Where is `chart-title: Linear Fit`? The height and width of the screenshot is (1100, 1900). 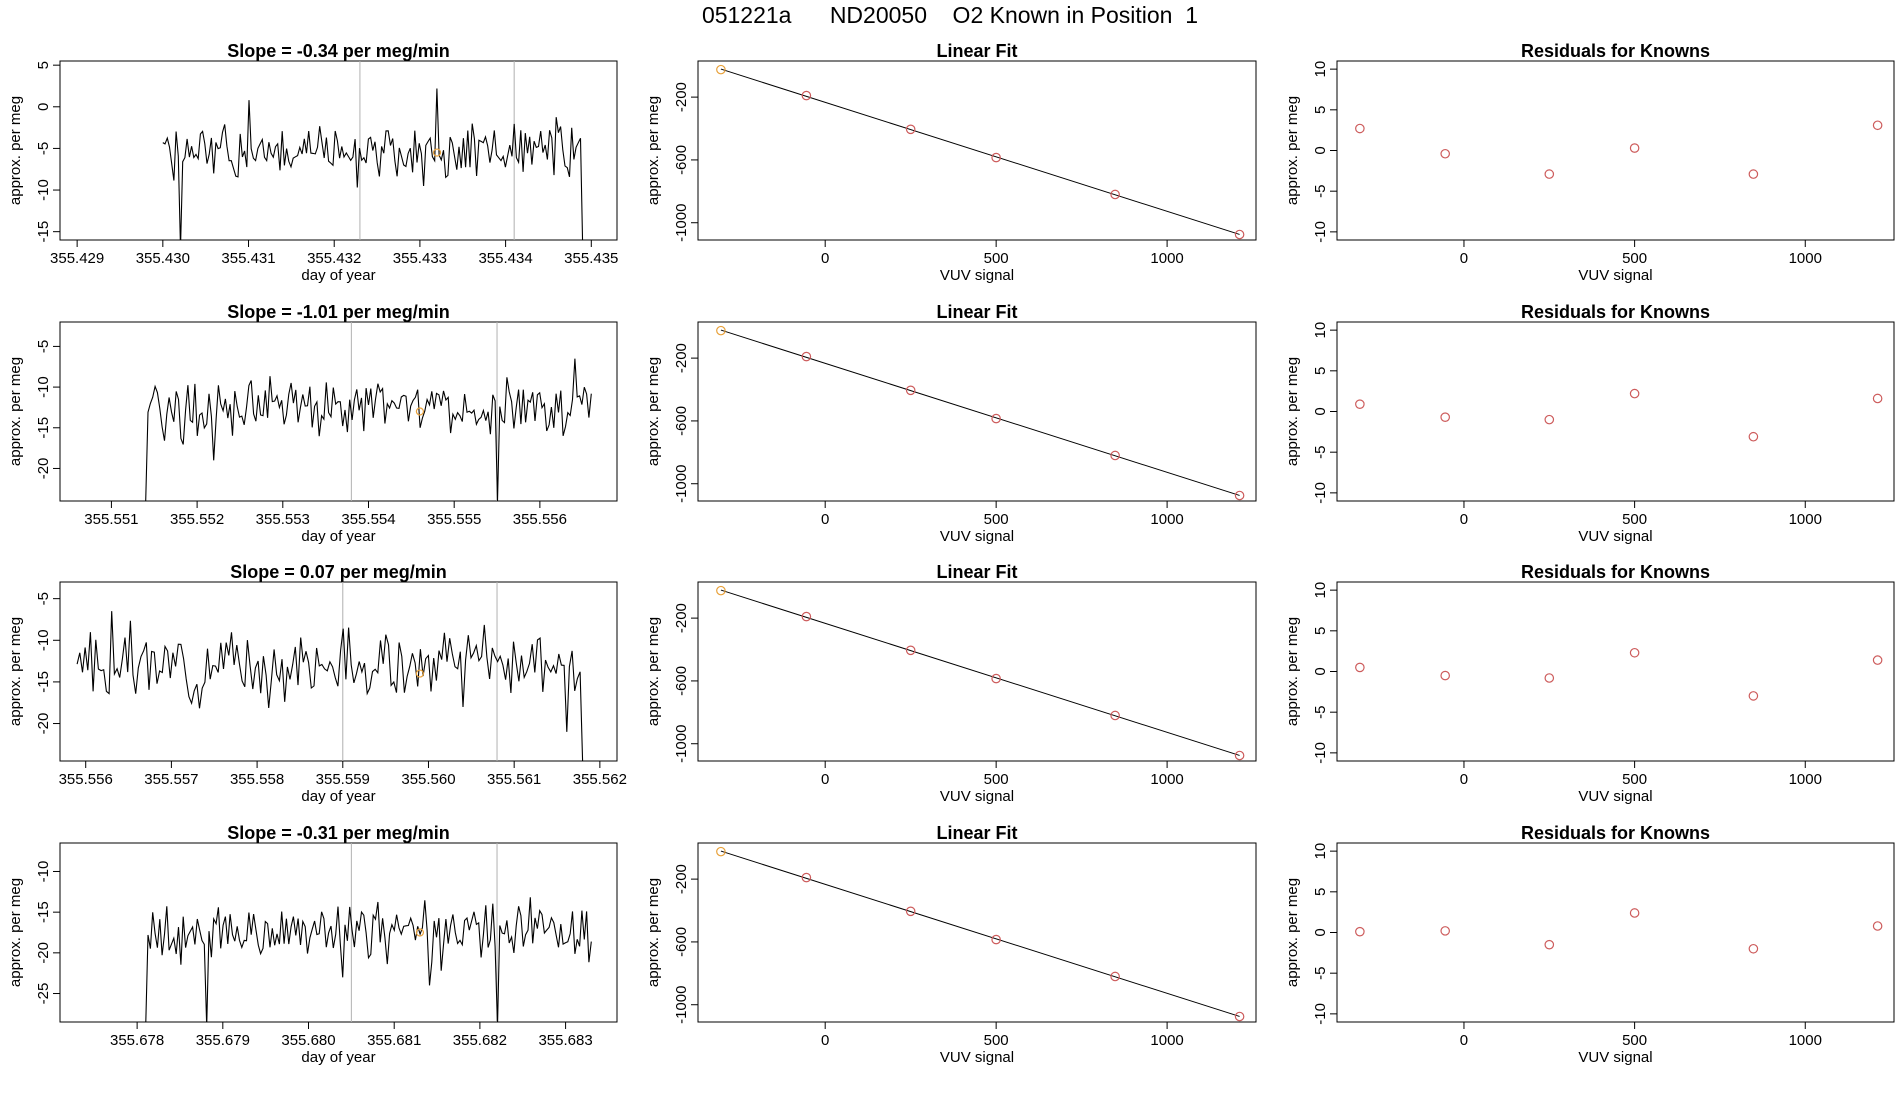
chart-title: Linear Fit is located at coordinates (976, 572).